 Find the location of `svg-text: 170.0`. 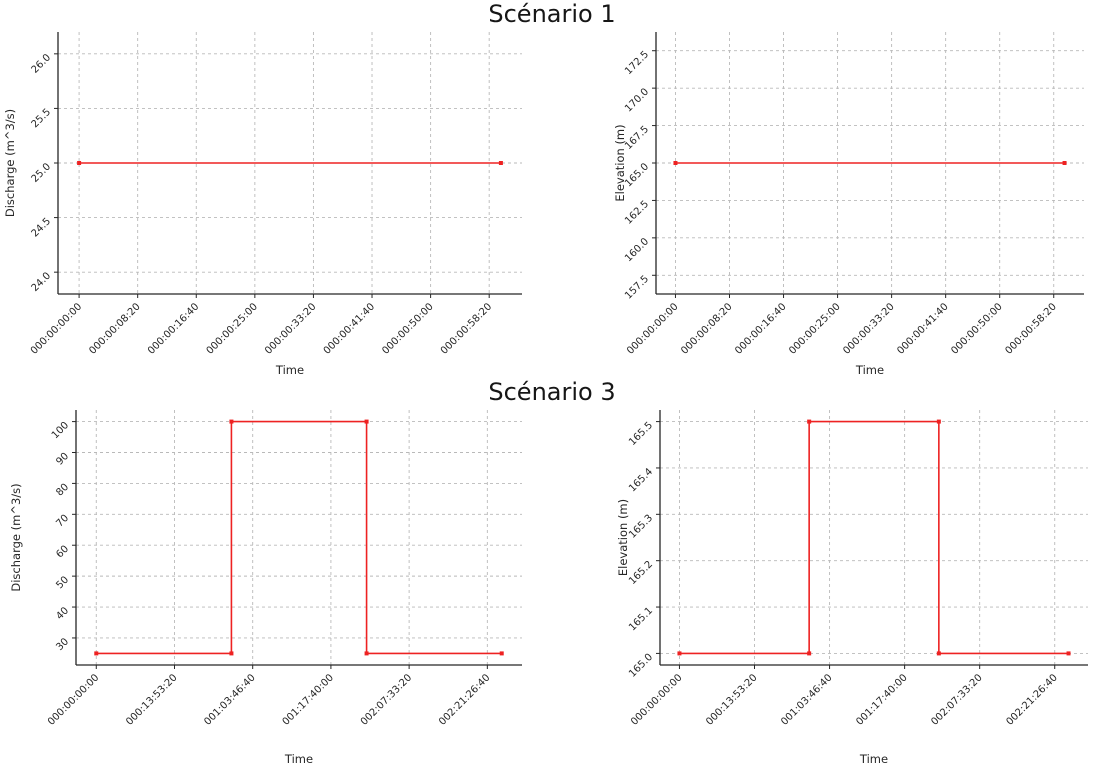

svg-text: 170.0 is located at coordinates (637, 100).